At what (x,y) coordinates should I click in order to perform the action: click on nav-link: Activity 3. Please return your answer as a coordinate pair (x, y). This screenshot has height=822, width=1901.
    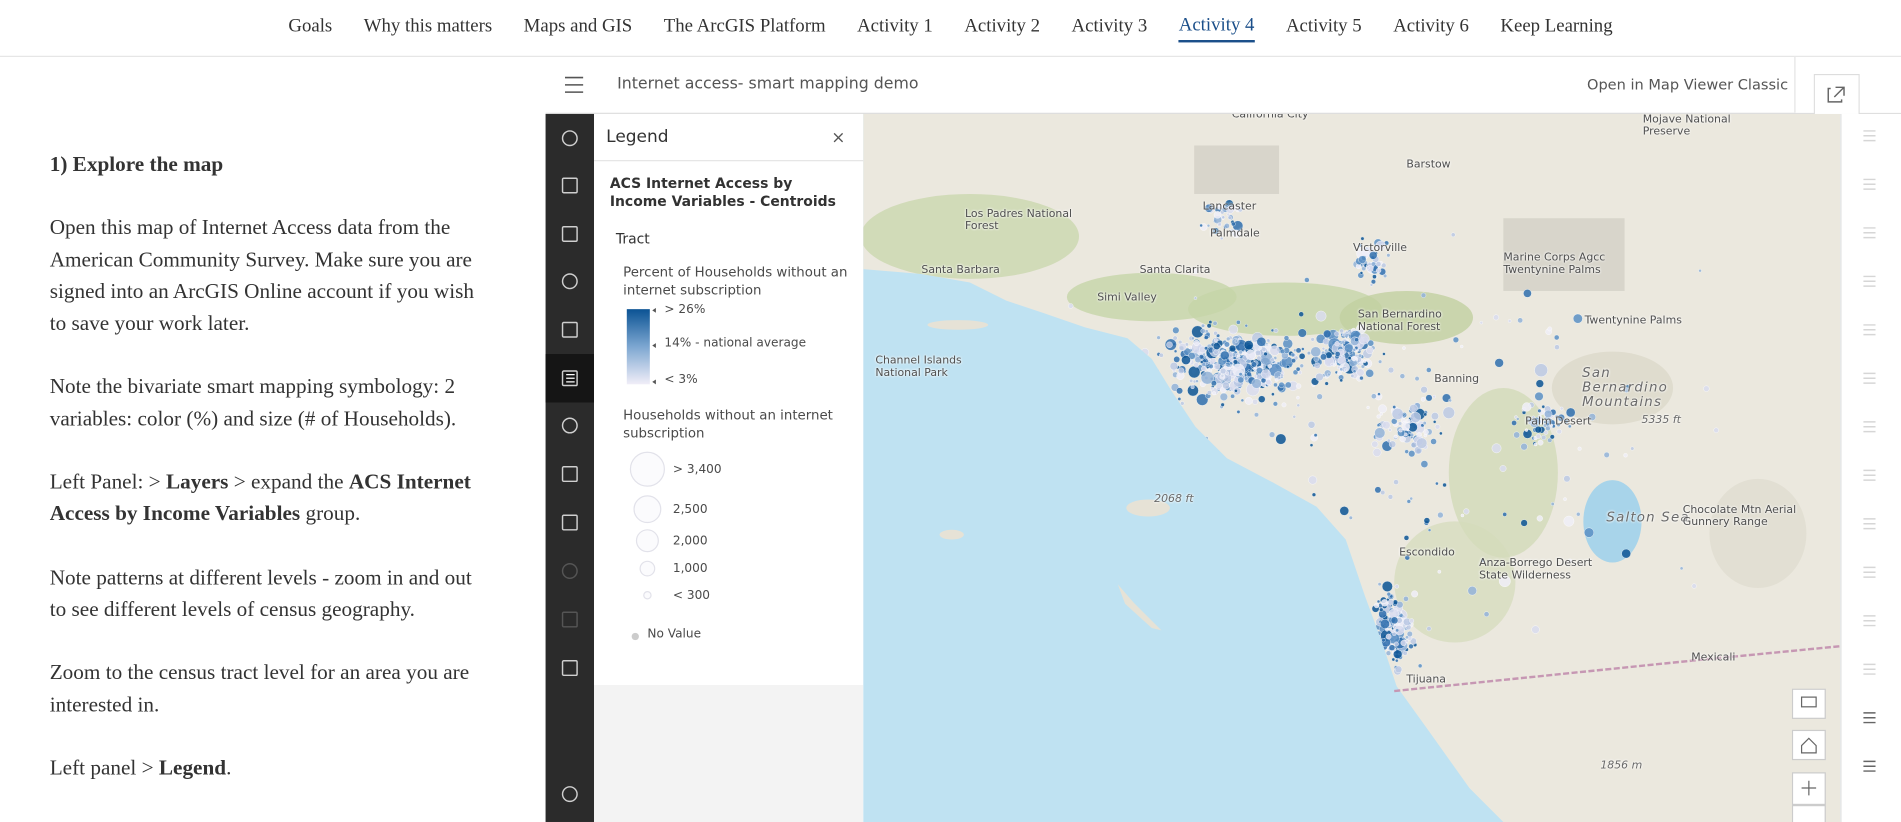
    Looking at the image, I should click on (1109, 25).